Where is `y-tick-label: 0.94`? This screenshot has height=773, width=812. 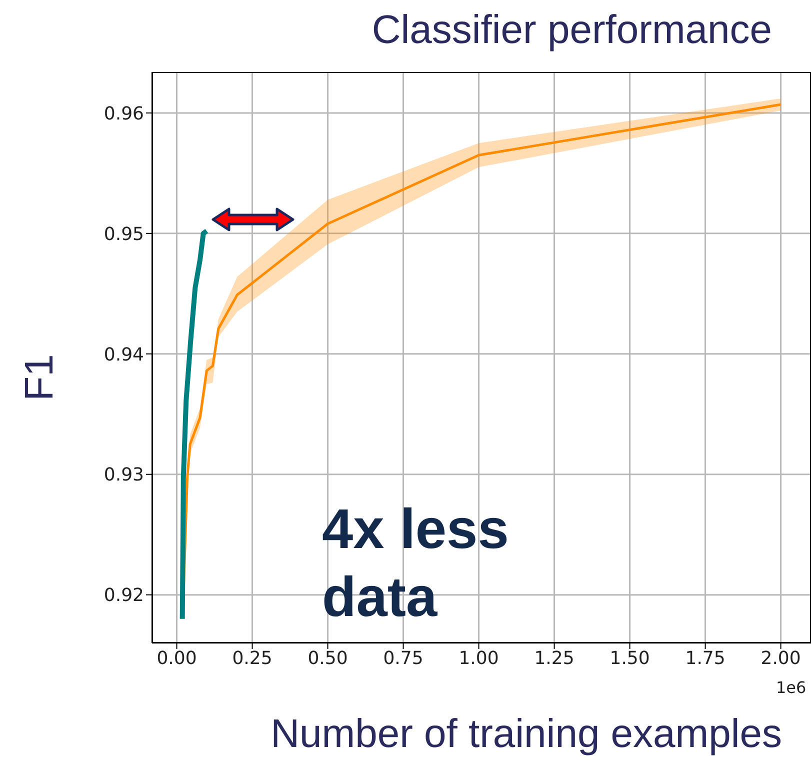
y-tick-label: 0.94 is located at coordinates (124, 355).